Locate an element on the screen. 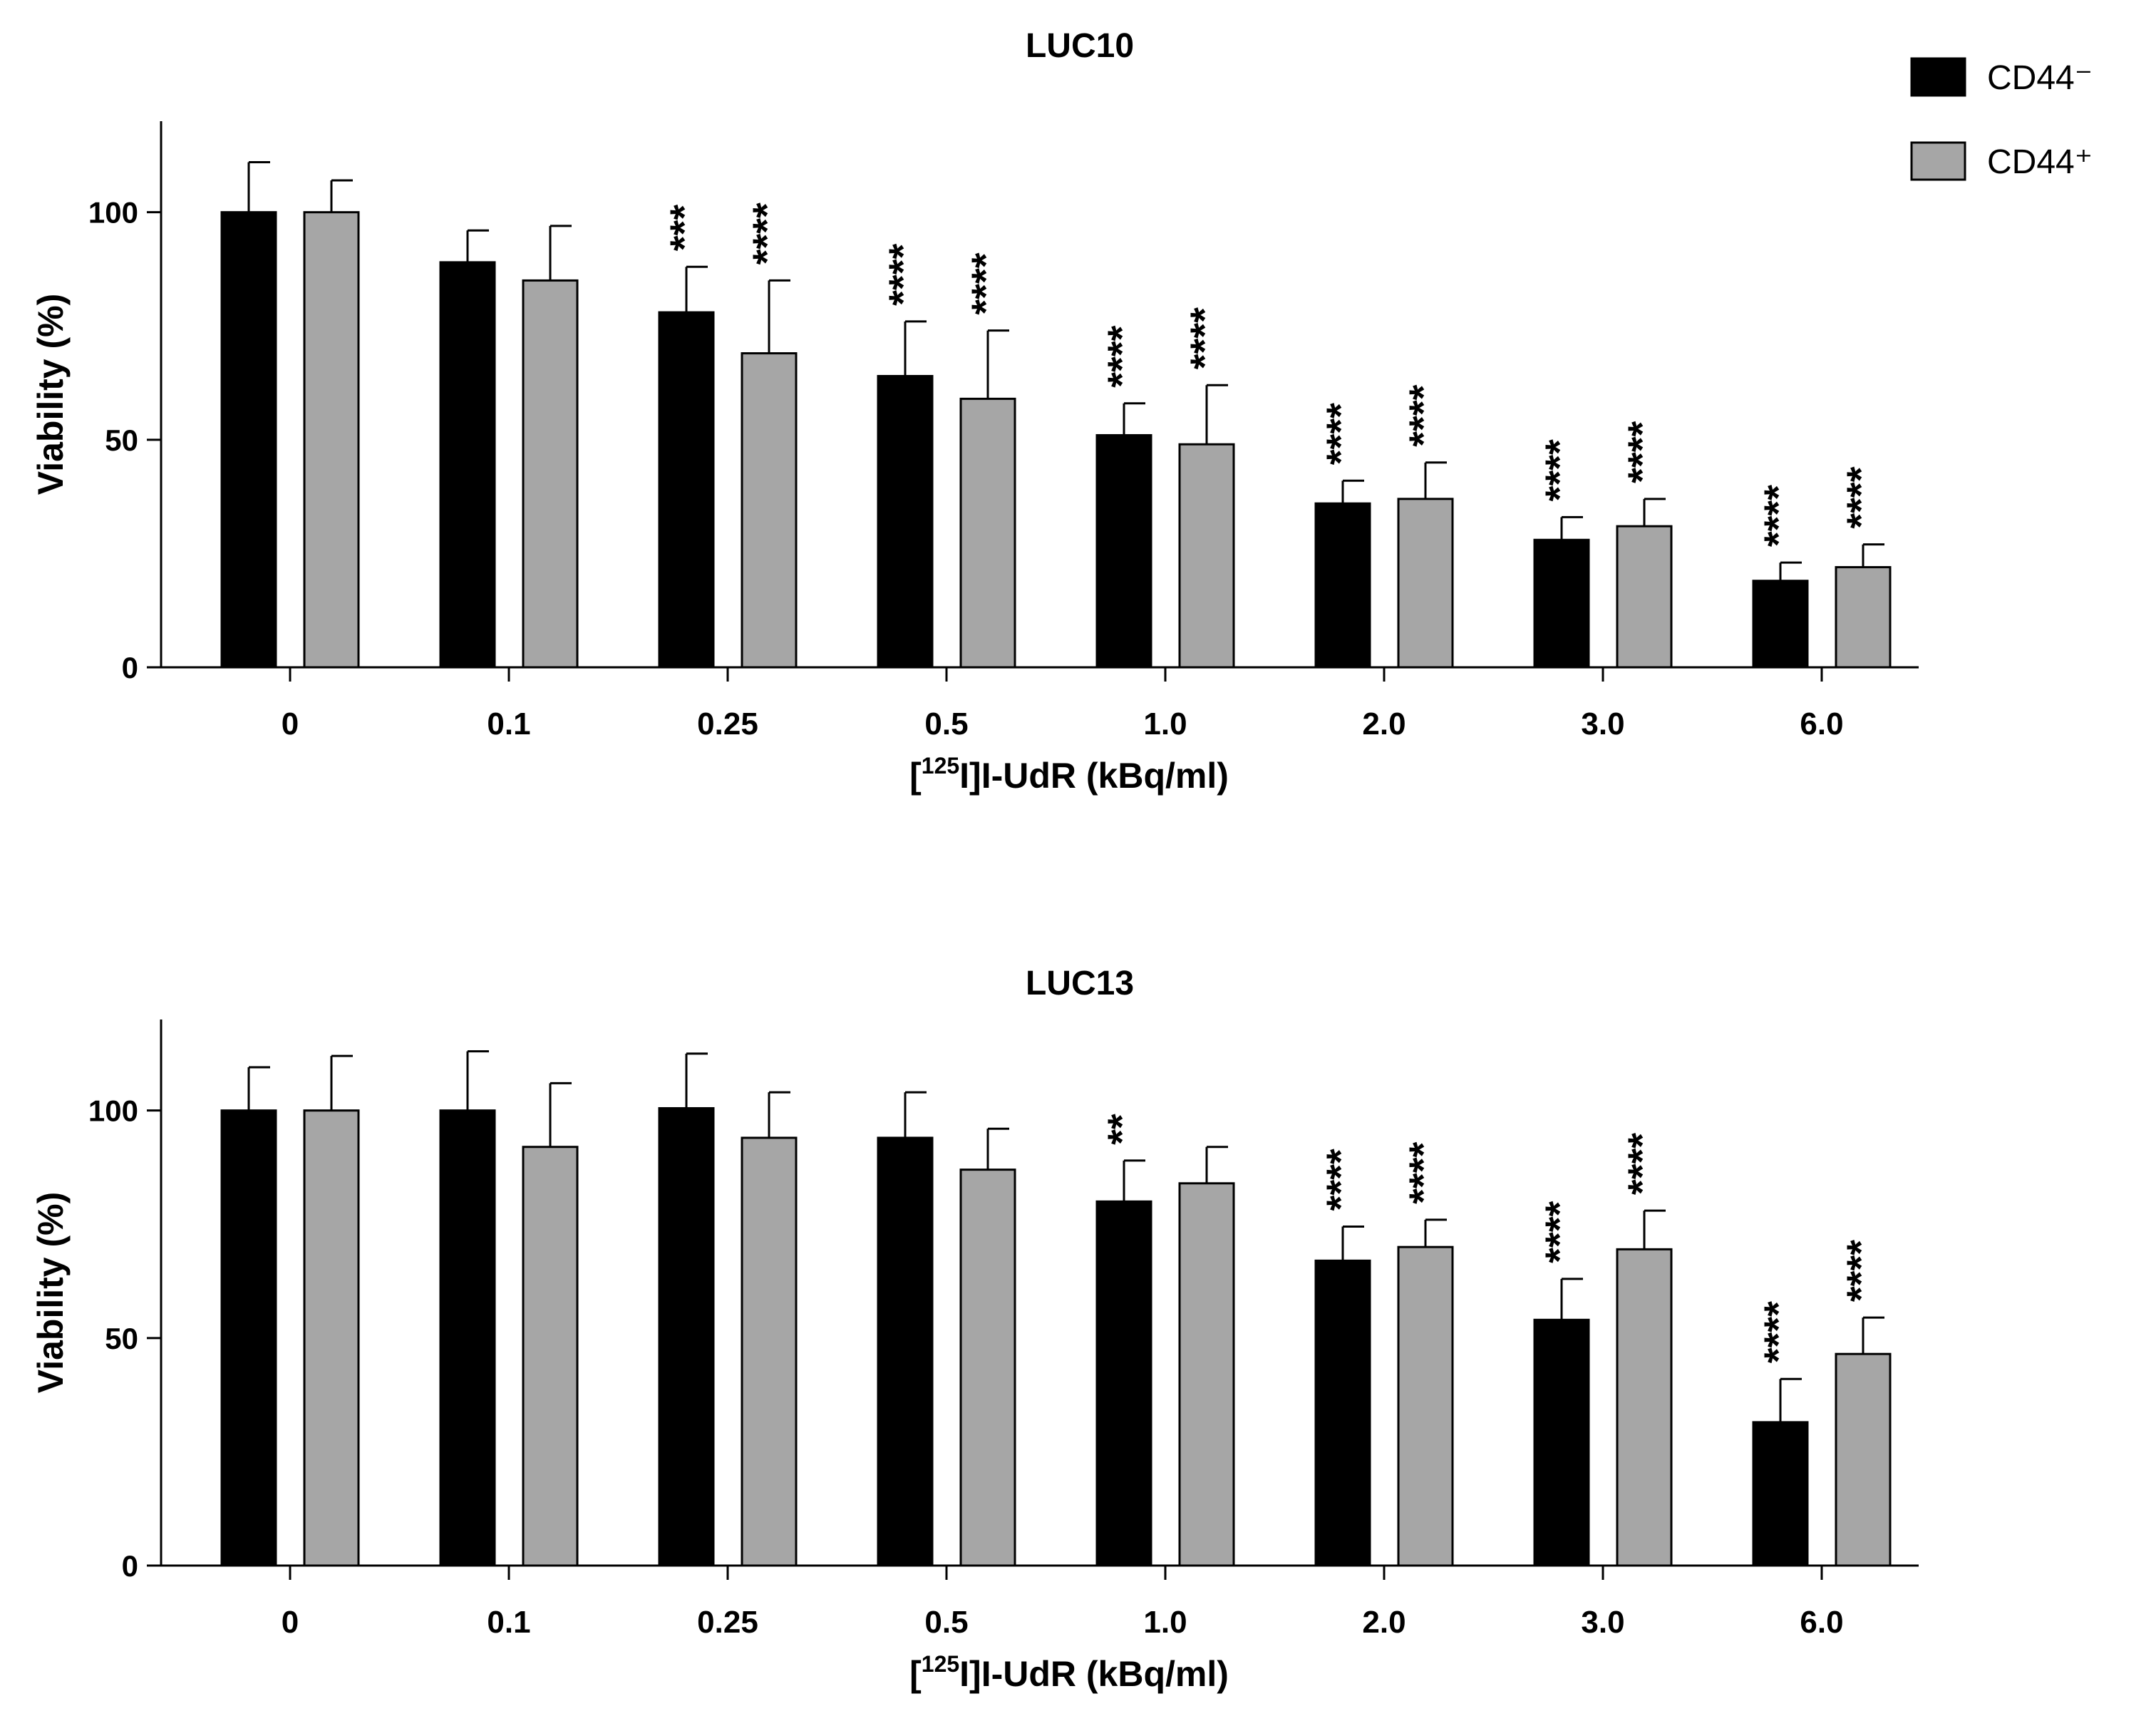  chart-title: LUC13 is located at coordinates (1080, 983).